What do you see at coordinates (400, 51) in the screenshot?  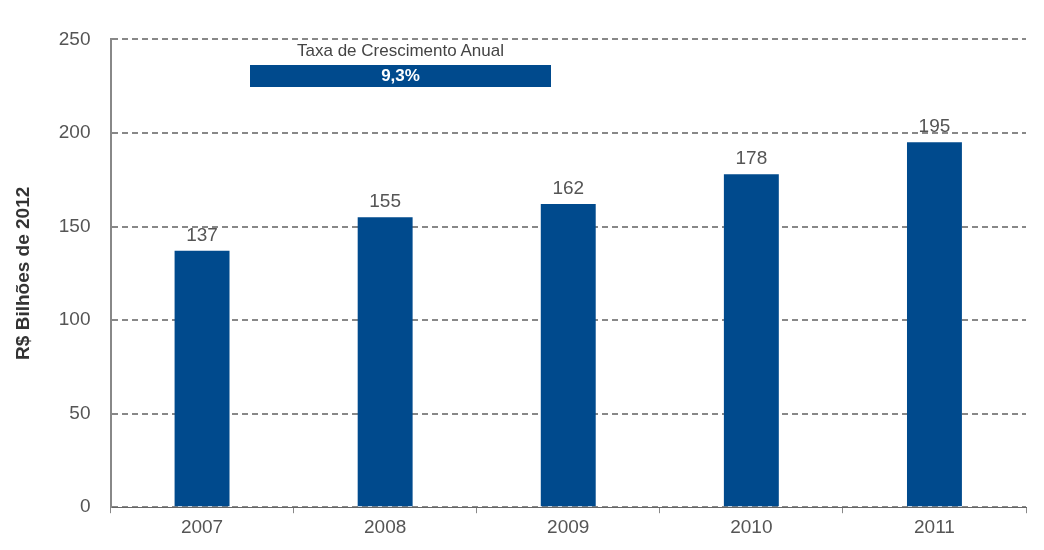 I see `annotation: Taxa de Crescimento Anual` at bounding box center [400, 51].